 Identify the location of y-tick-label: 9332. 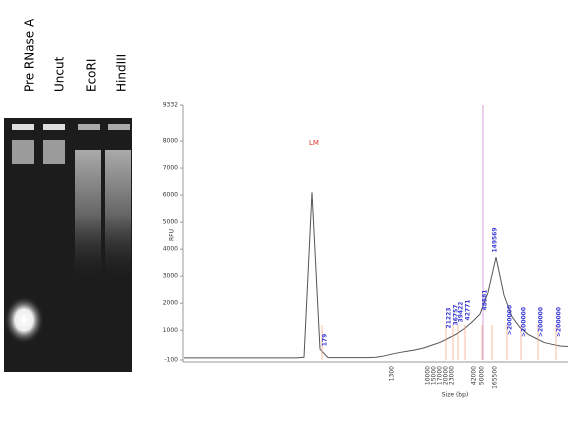
(170, 105).